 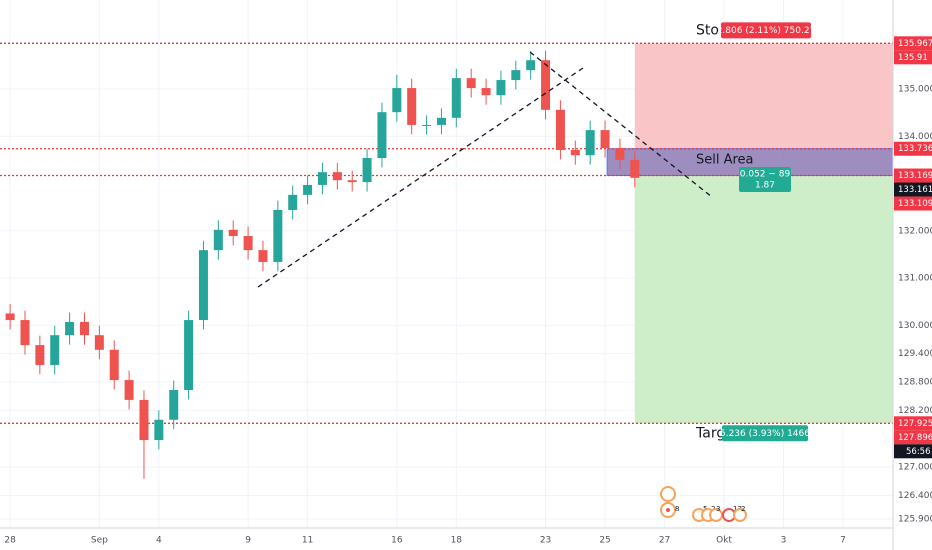 I want to click on price-label: 133.736, so click(x=915, y=149).